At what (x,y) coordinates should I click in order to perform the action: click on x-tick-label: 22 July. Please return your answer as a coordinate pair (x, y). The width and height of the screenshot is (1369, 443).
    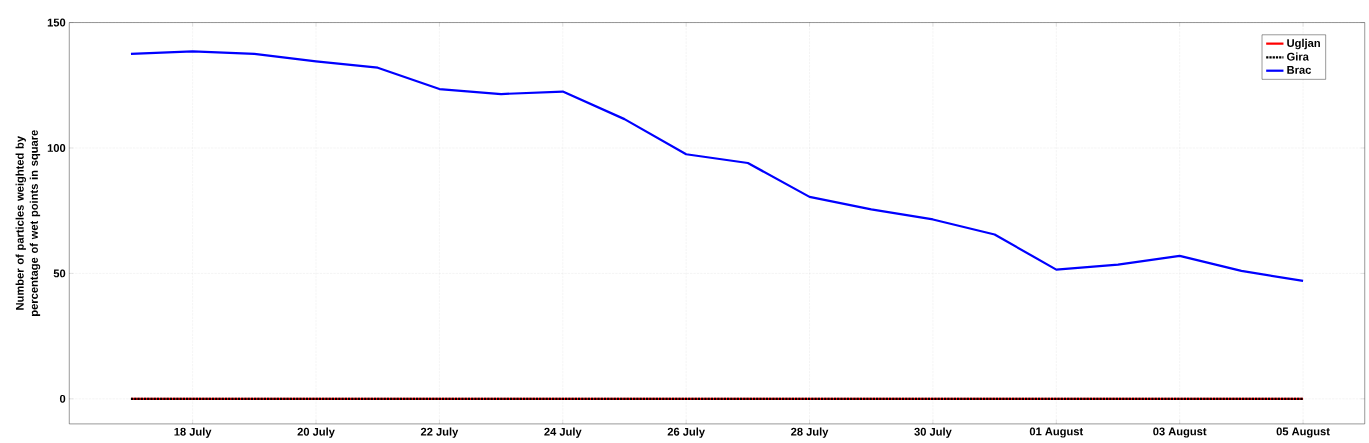
    Looking at the image, I should click on (439, 432).